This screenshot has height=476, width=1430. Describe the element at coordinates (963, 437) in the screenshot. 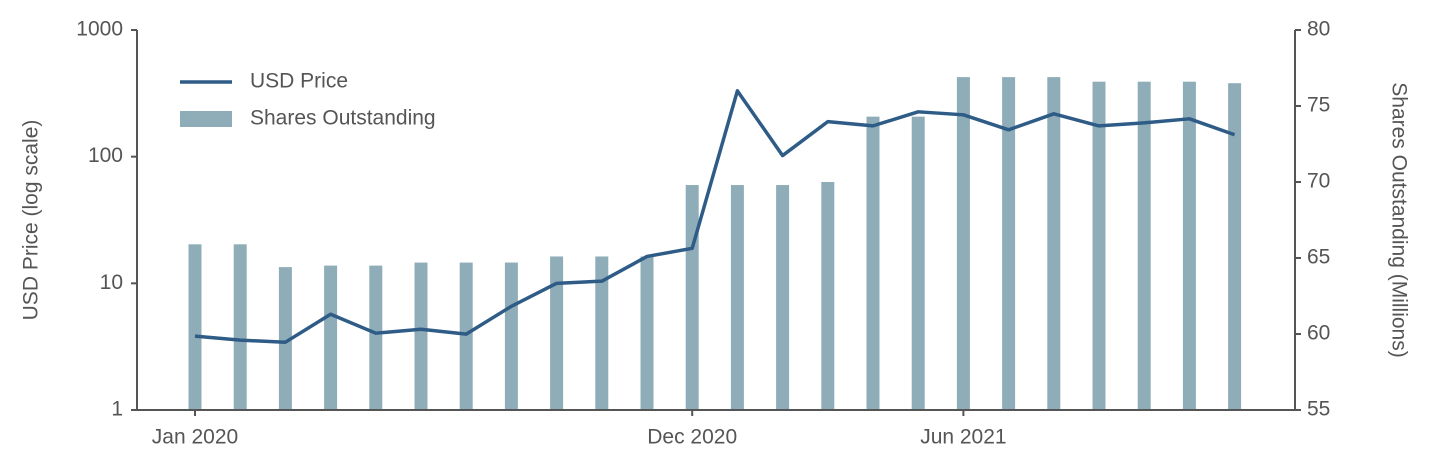

I see `x-tick-label: Jun 2021` at that location.